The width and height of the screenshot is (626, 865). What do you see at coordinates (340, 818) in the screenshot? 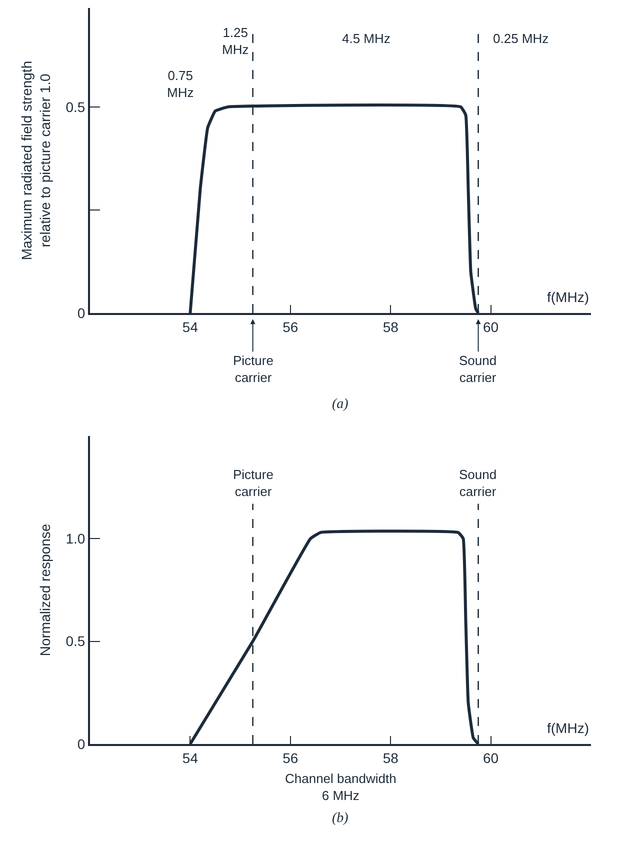
I see `text: (b)` at bounding box center [340, 818].